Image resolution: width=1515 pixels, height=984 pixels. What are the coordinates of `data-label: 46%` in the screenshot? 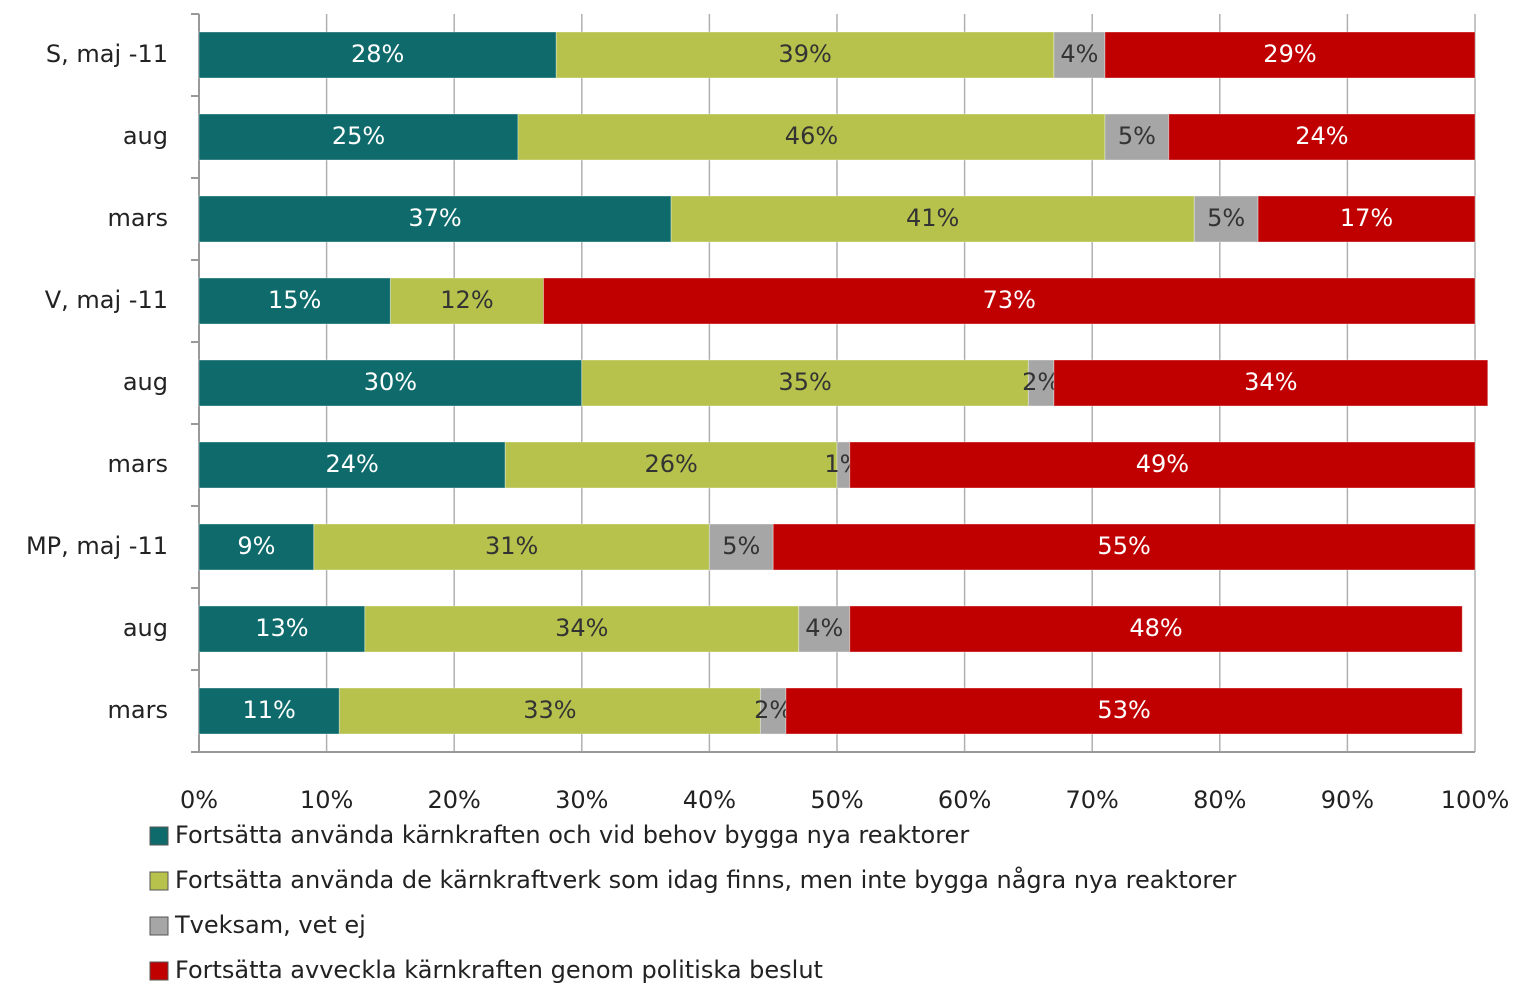 It's located at (811, 136).